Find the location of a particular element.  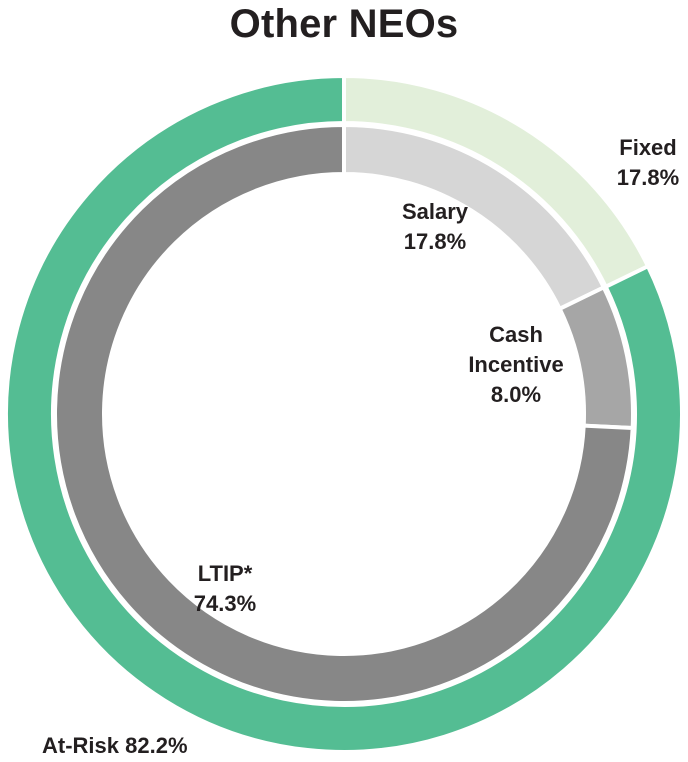

label-cash-incentive-name-line1: Cash is located at coordinates (516, 334).